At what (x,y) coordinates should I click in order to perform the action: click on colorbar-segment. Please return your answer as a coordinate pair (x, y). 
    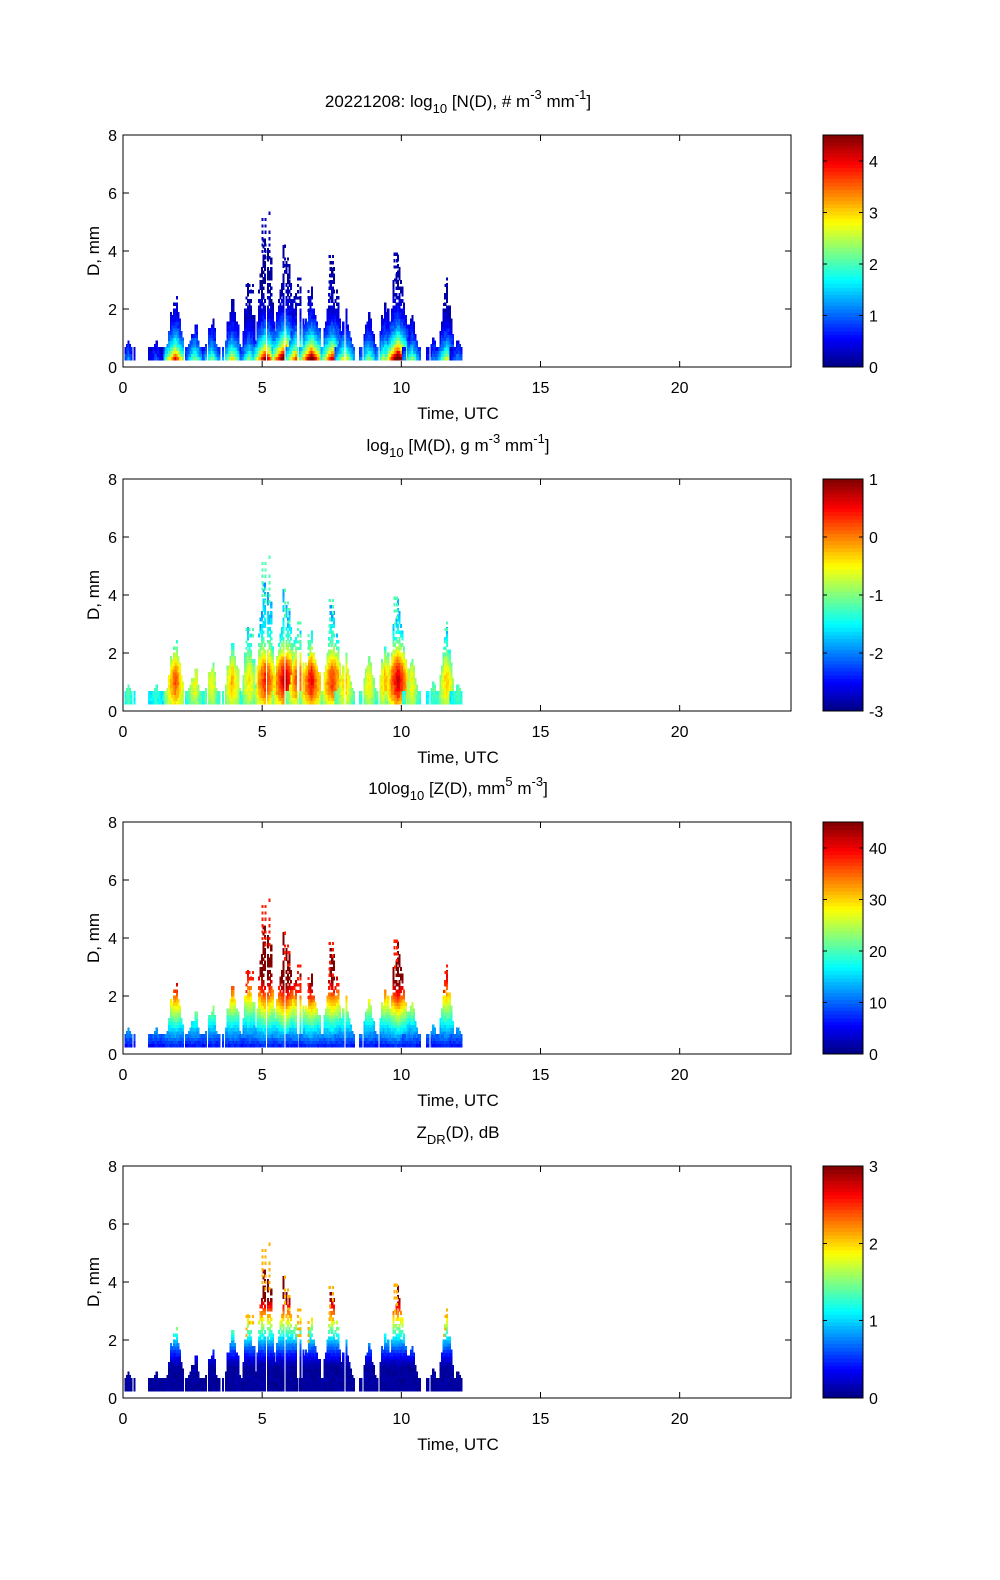
    Looking at the image, I should click on (843, 289).